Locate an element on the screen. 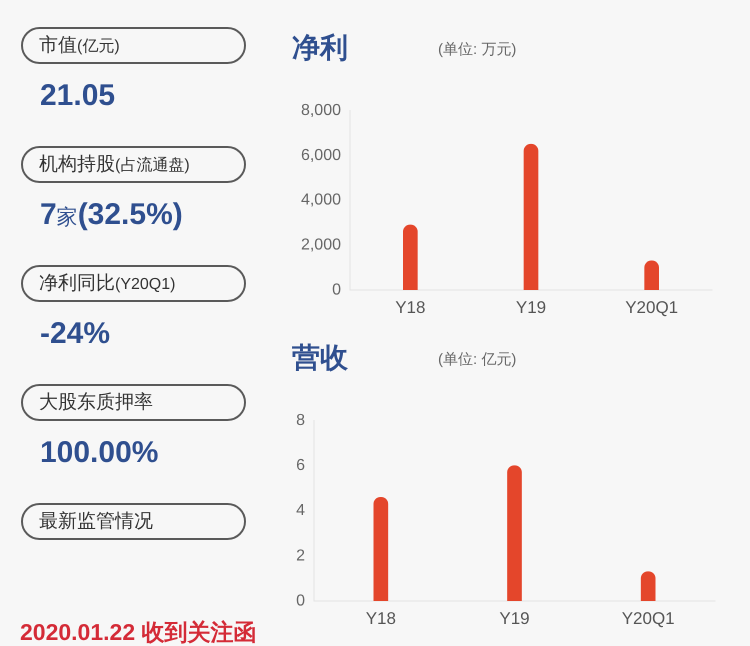 The height and width of the screenshot is (646, 750). y-tick-label: 2 is located at coordinates (301, 555).